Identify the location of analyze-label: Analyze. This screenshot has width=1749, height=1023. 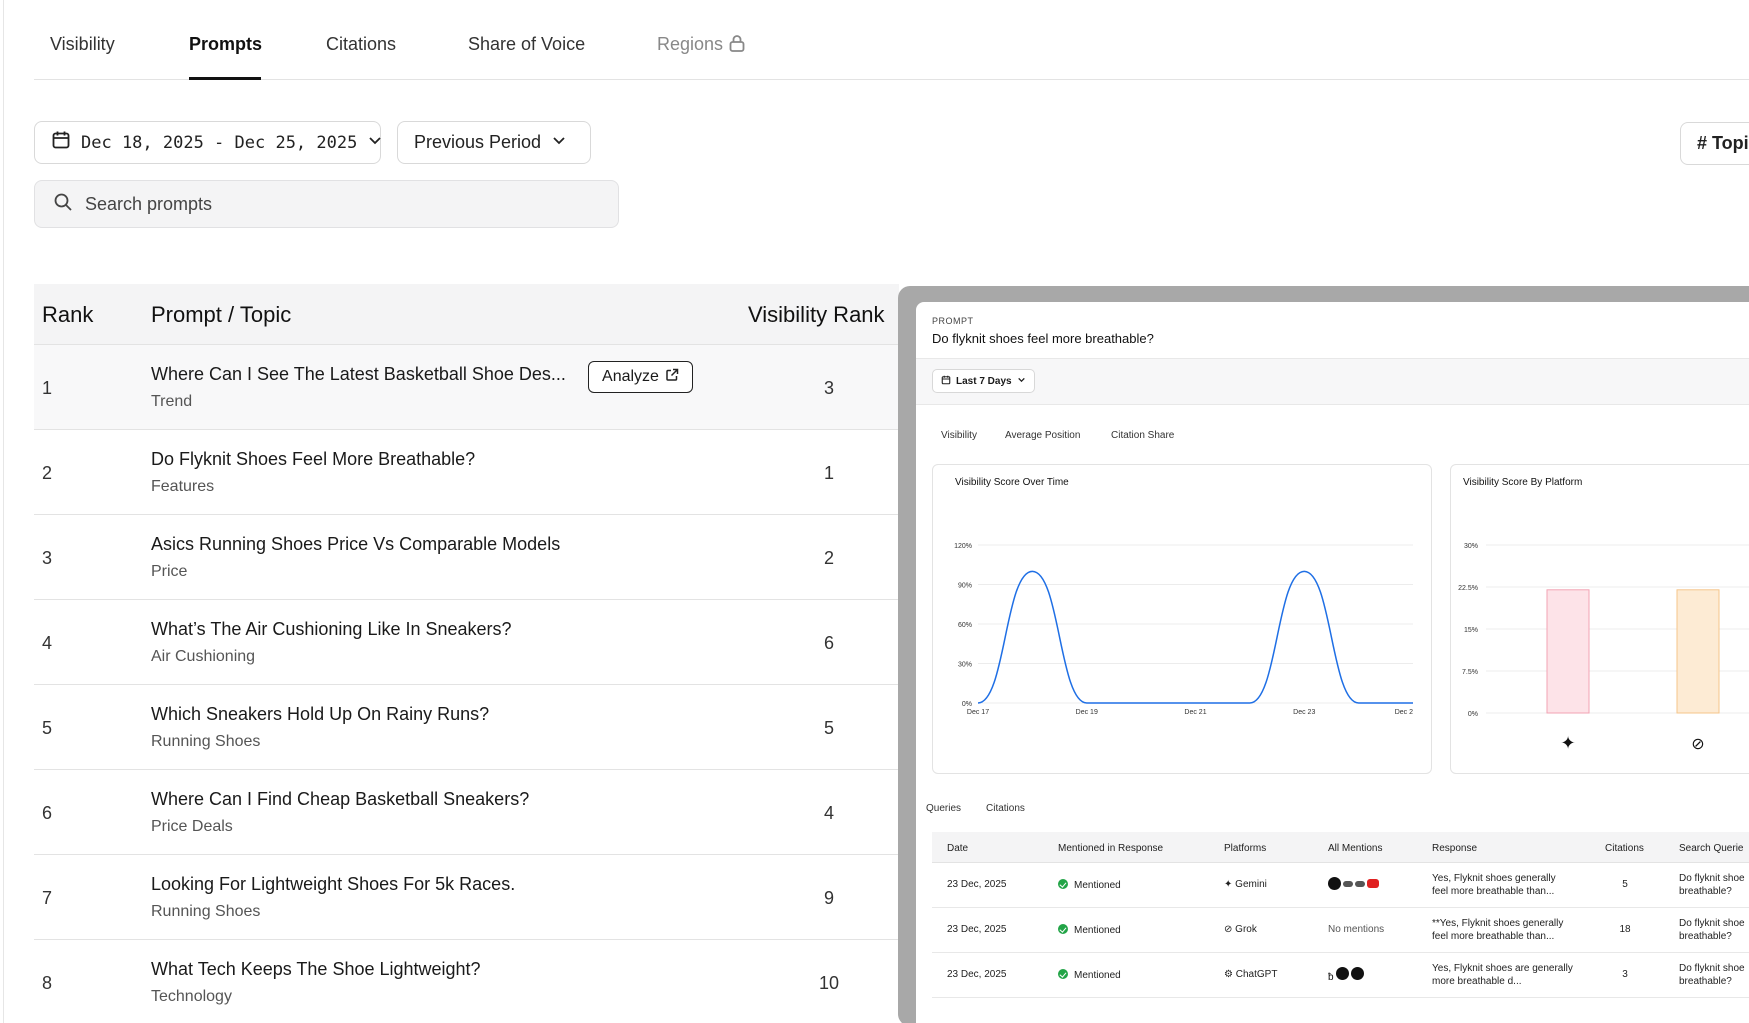
(630, 376).